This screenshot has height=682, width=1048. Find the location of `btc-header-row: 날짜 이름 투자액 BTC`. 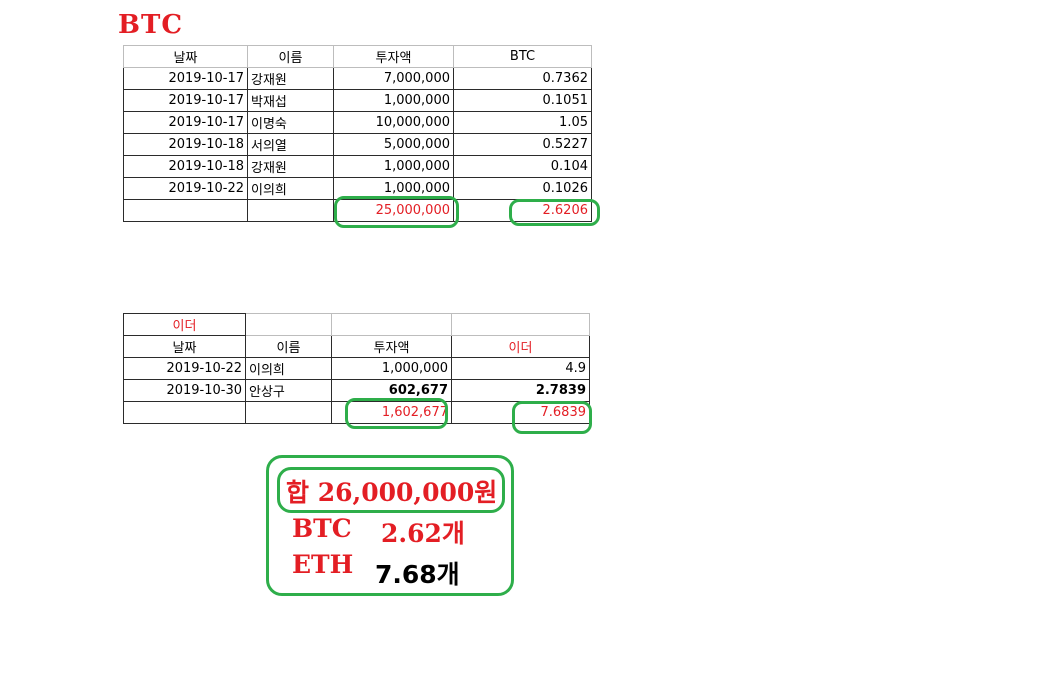

btc-header-row: 날짜 이름 투자액 BTC is located at coordinates (357, 56).